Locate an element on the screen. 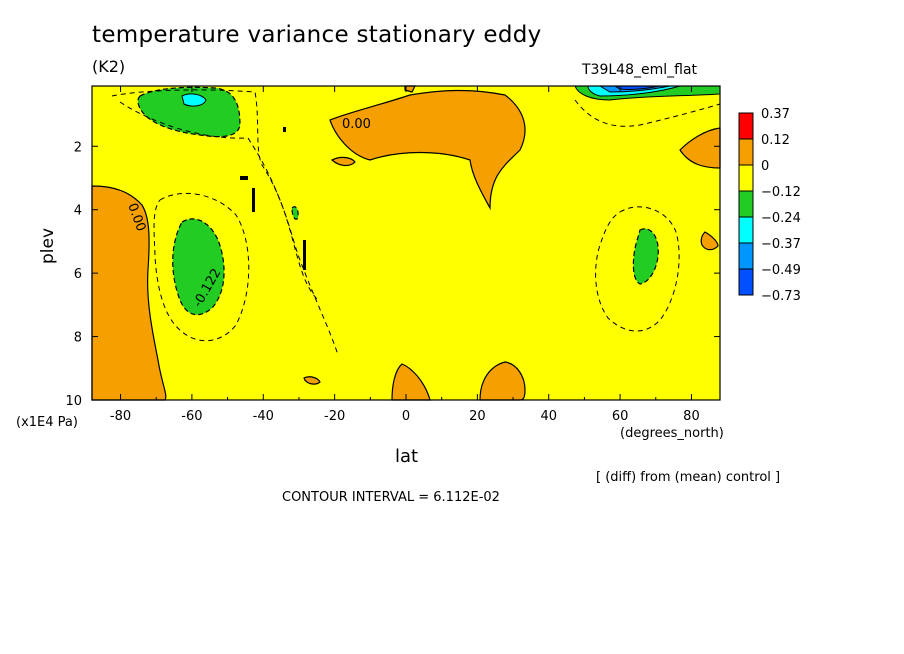 Image resolution: width=904 pixels, height=654 pixels. colorbar: 0.37 0.12 0 −0.12 −0.24 −0.37 −0.49 −0.73 is located at coordinates (769, 205).